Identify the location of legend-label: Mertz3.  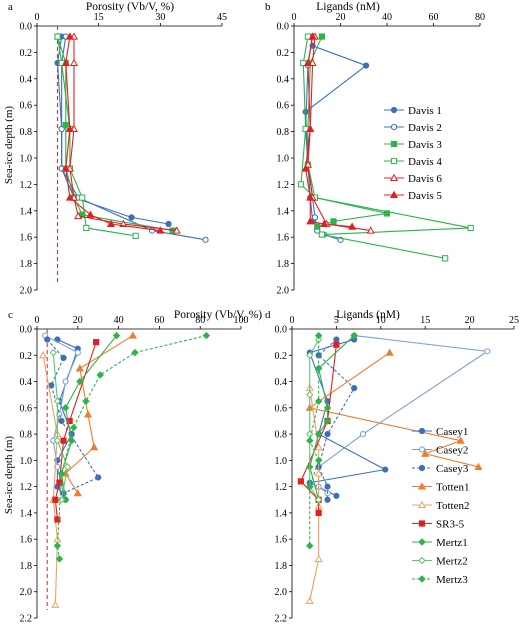
(452, 580).